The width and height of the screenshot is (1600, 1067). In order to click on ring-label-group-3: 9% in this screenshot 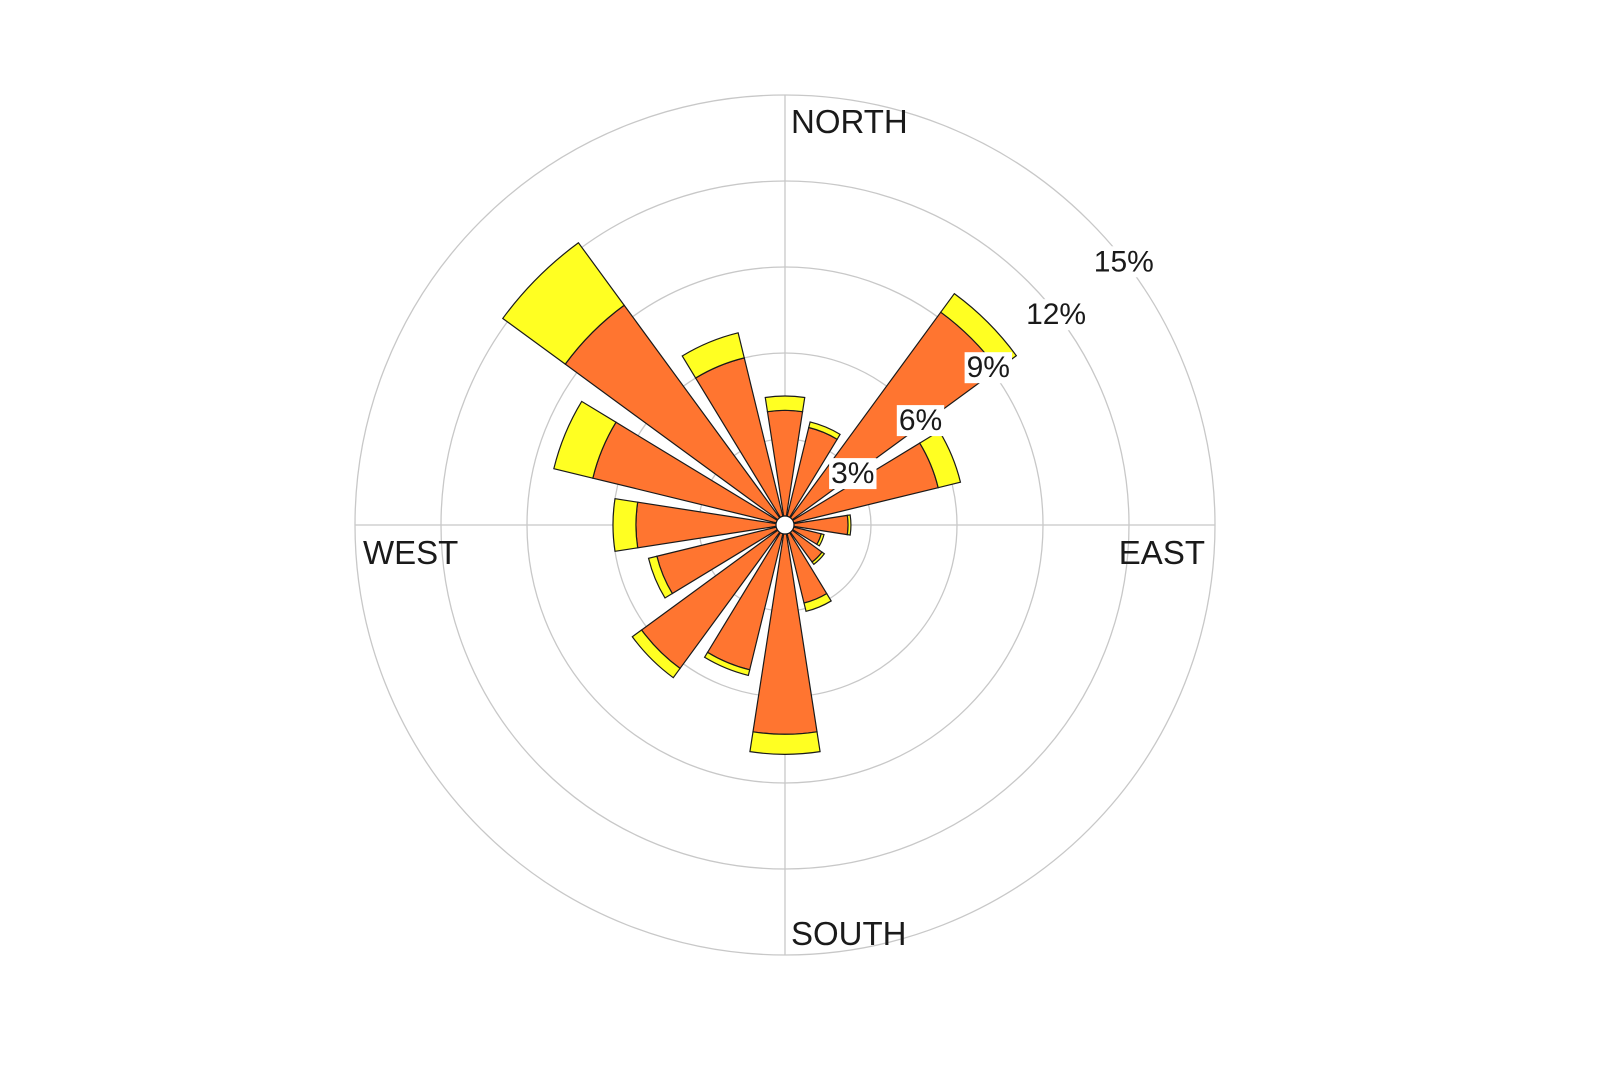, I will do `click(988, 367)`.